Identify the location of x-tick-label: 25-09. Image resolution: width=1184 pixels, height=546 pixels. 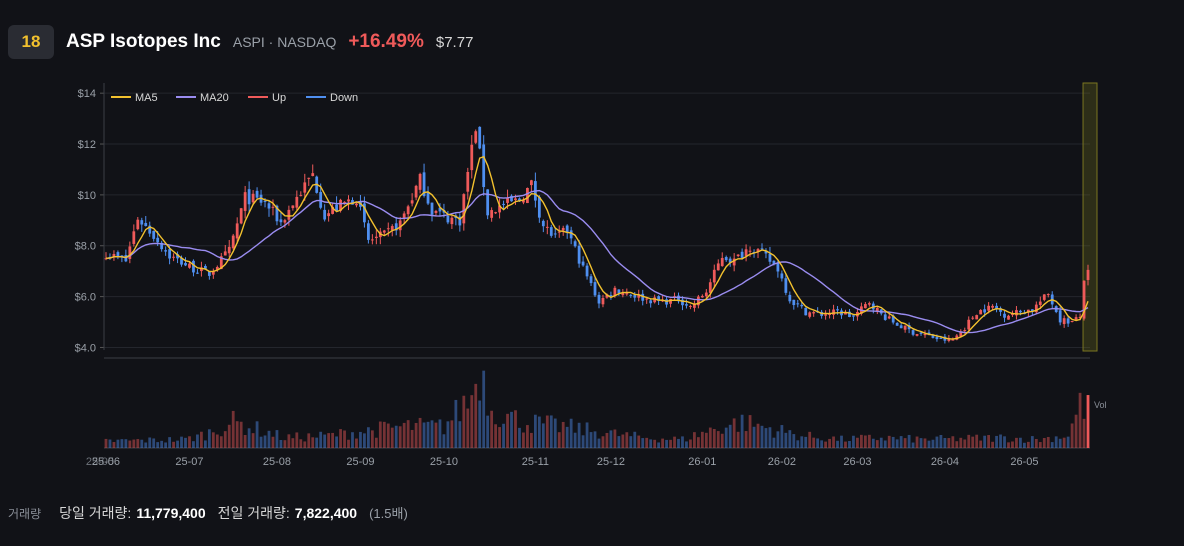
(360, 462).